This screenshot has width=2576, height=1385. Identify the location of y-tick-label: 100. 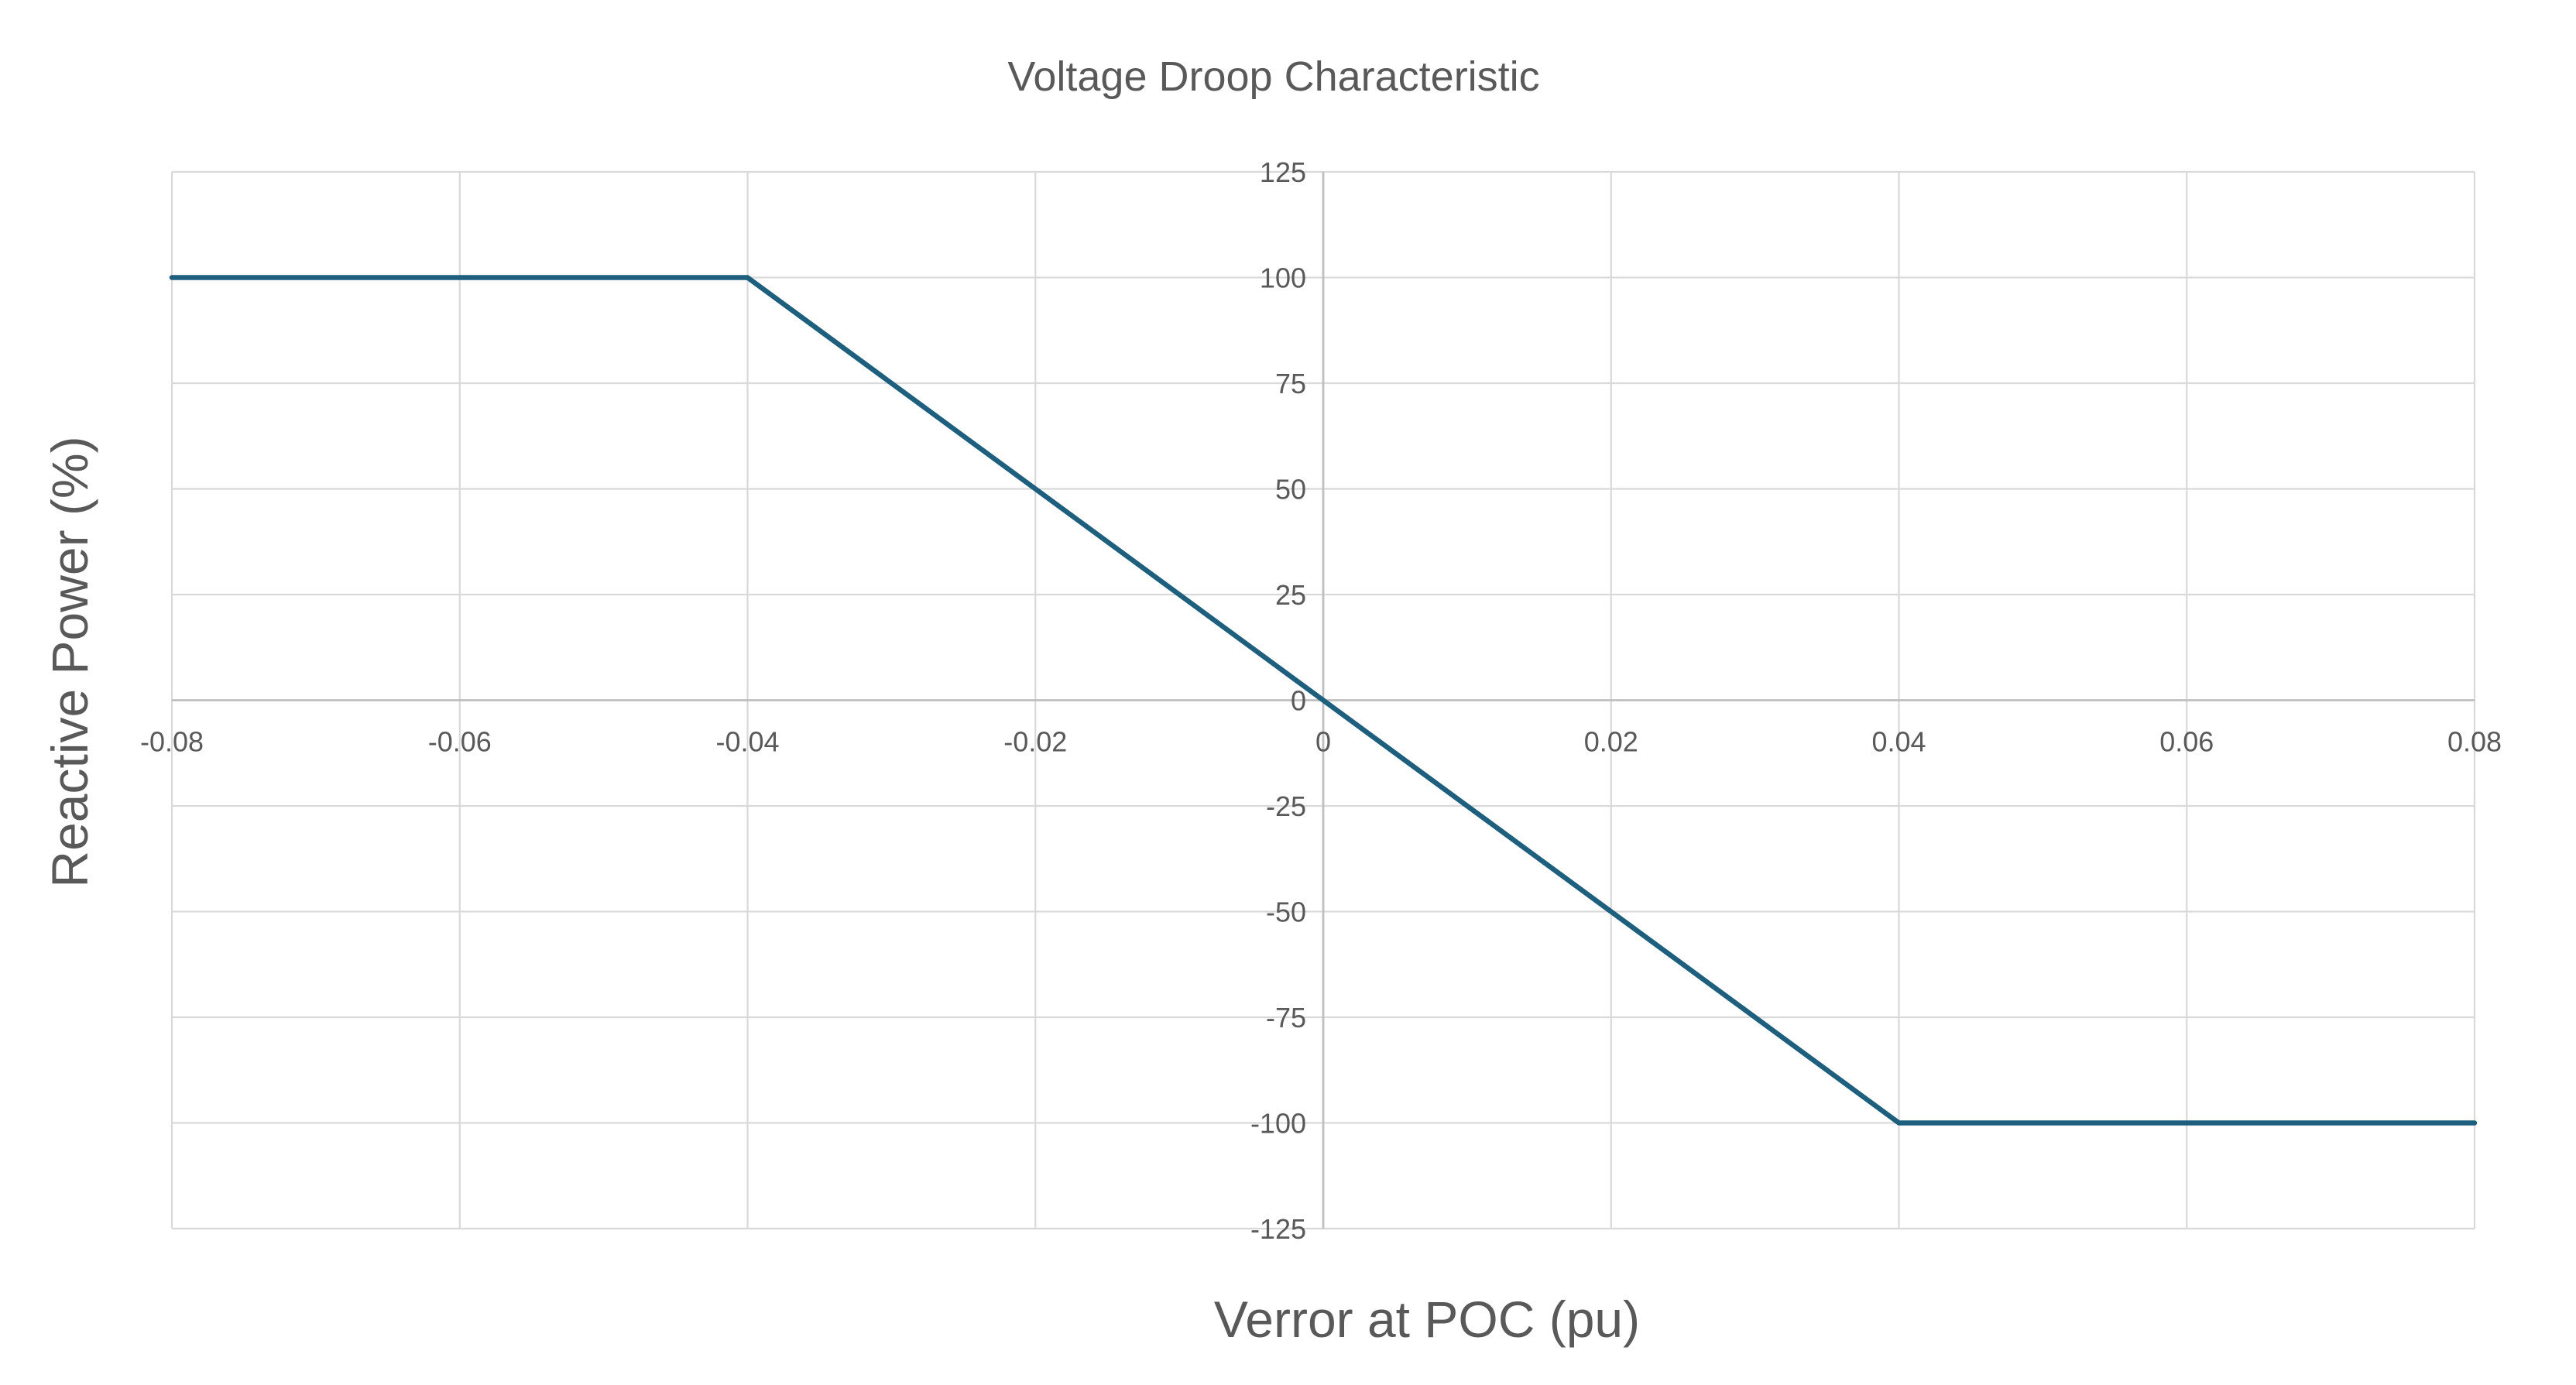
(1283, 278).